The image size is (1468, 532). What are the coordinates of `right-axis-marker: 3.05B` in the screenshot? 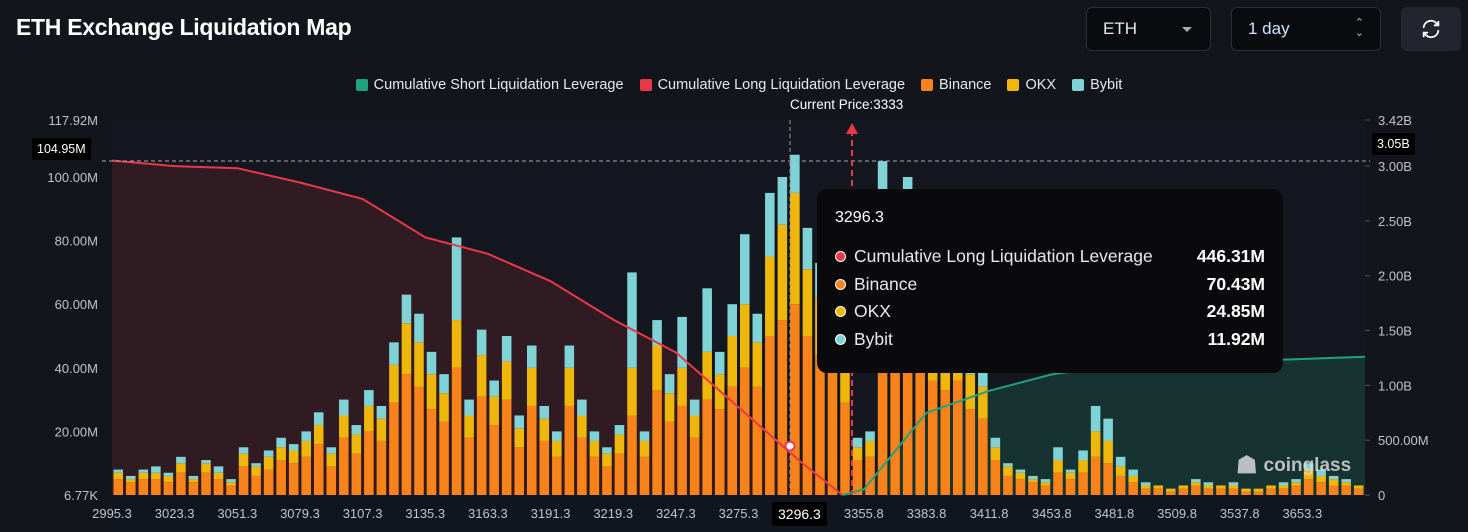 It's located at (1393, 144).